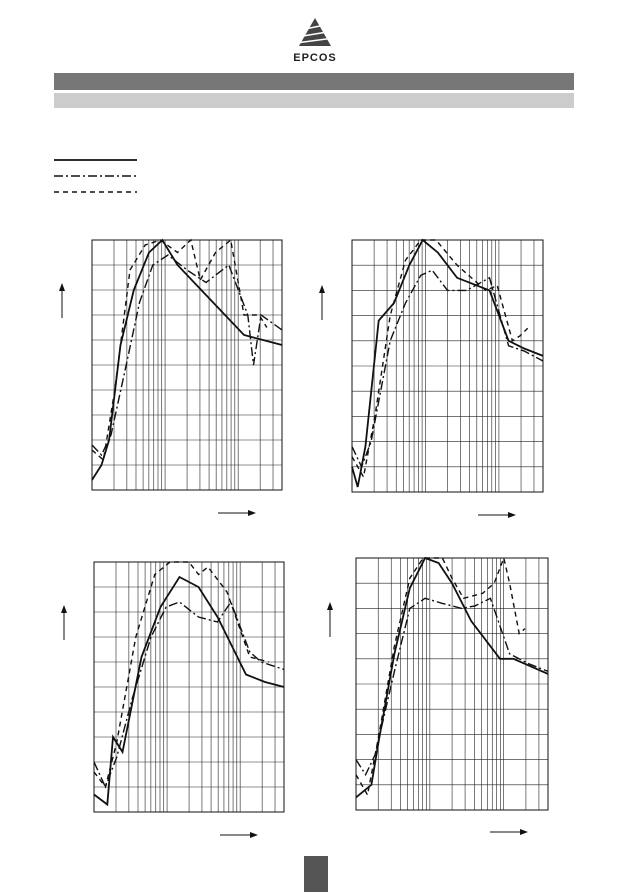 The image size is (630, 892). Describe the element at coordinates (315, 41) in the screenshot. I see `logo: EPCOS` at that location.